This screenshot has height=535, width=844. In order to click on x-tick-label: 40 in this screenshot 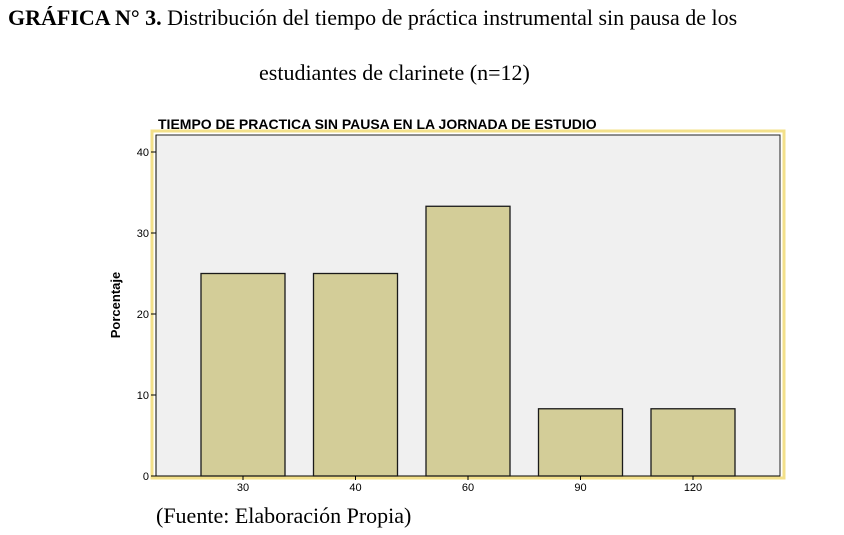, I will do `click(355, 488)`.